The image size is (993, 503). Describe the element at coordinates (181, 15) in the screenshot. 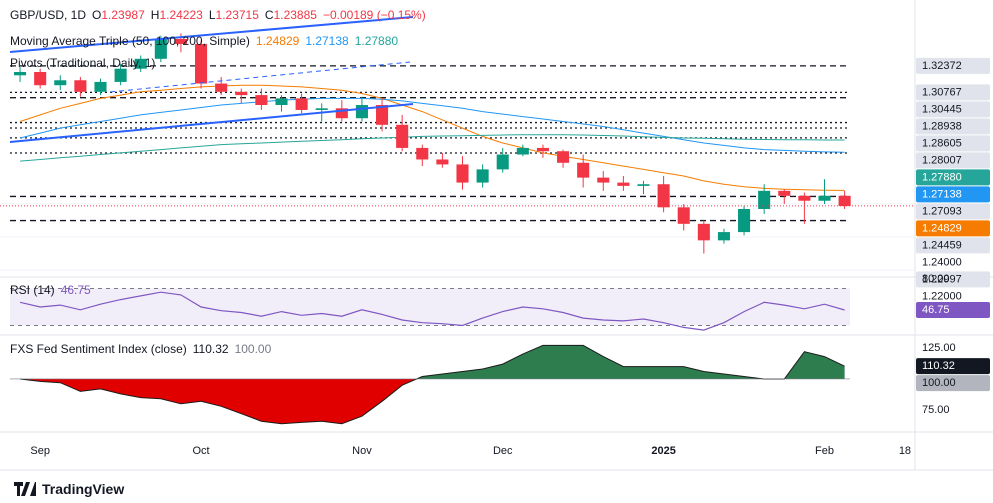

I see `ohlc-value: 1.24223` at that location.